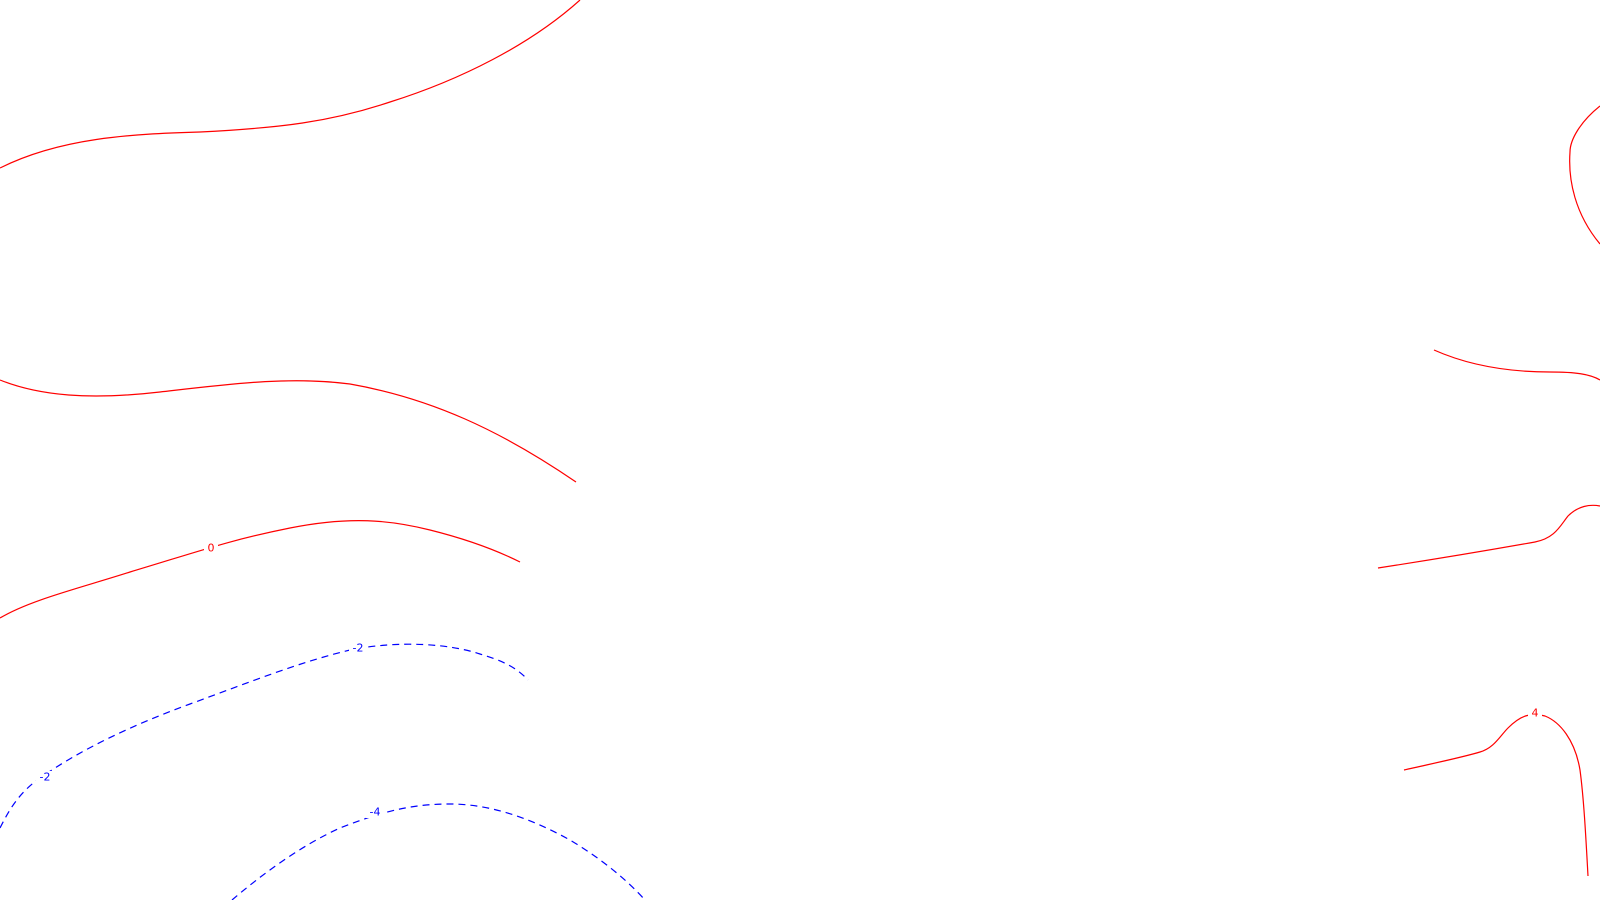 The height and width of the screenshot is (900, 1600). Describe the element at coordinates (260, 569) in the screenshot. I see `contour-line-zero` at that location.